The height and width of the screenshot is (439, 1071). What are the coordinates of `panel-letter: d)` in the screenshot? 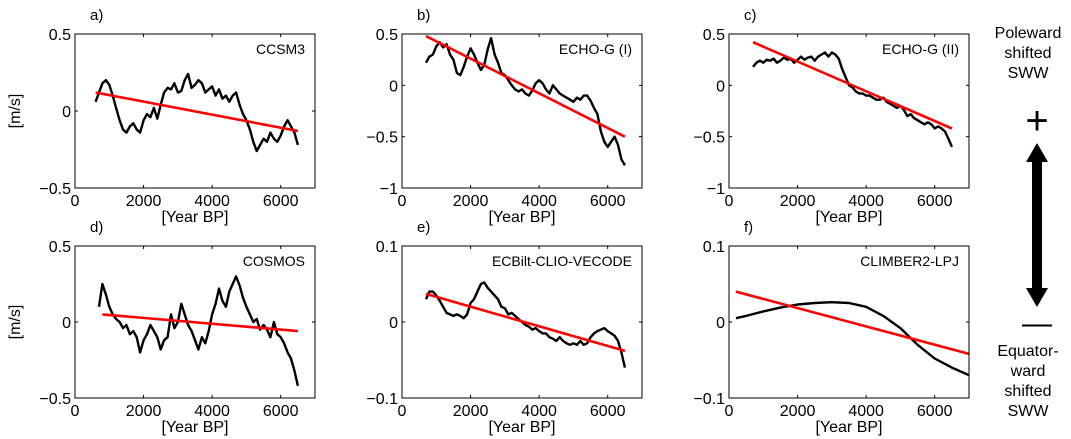 It's located at (96, 227).